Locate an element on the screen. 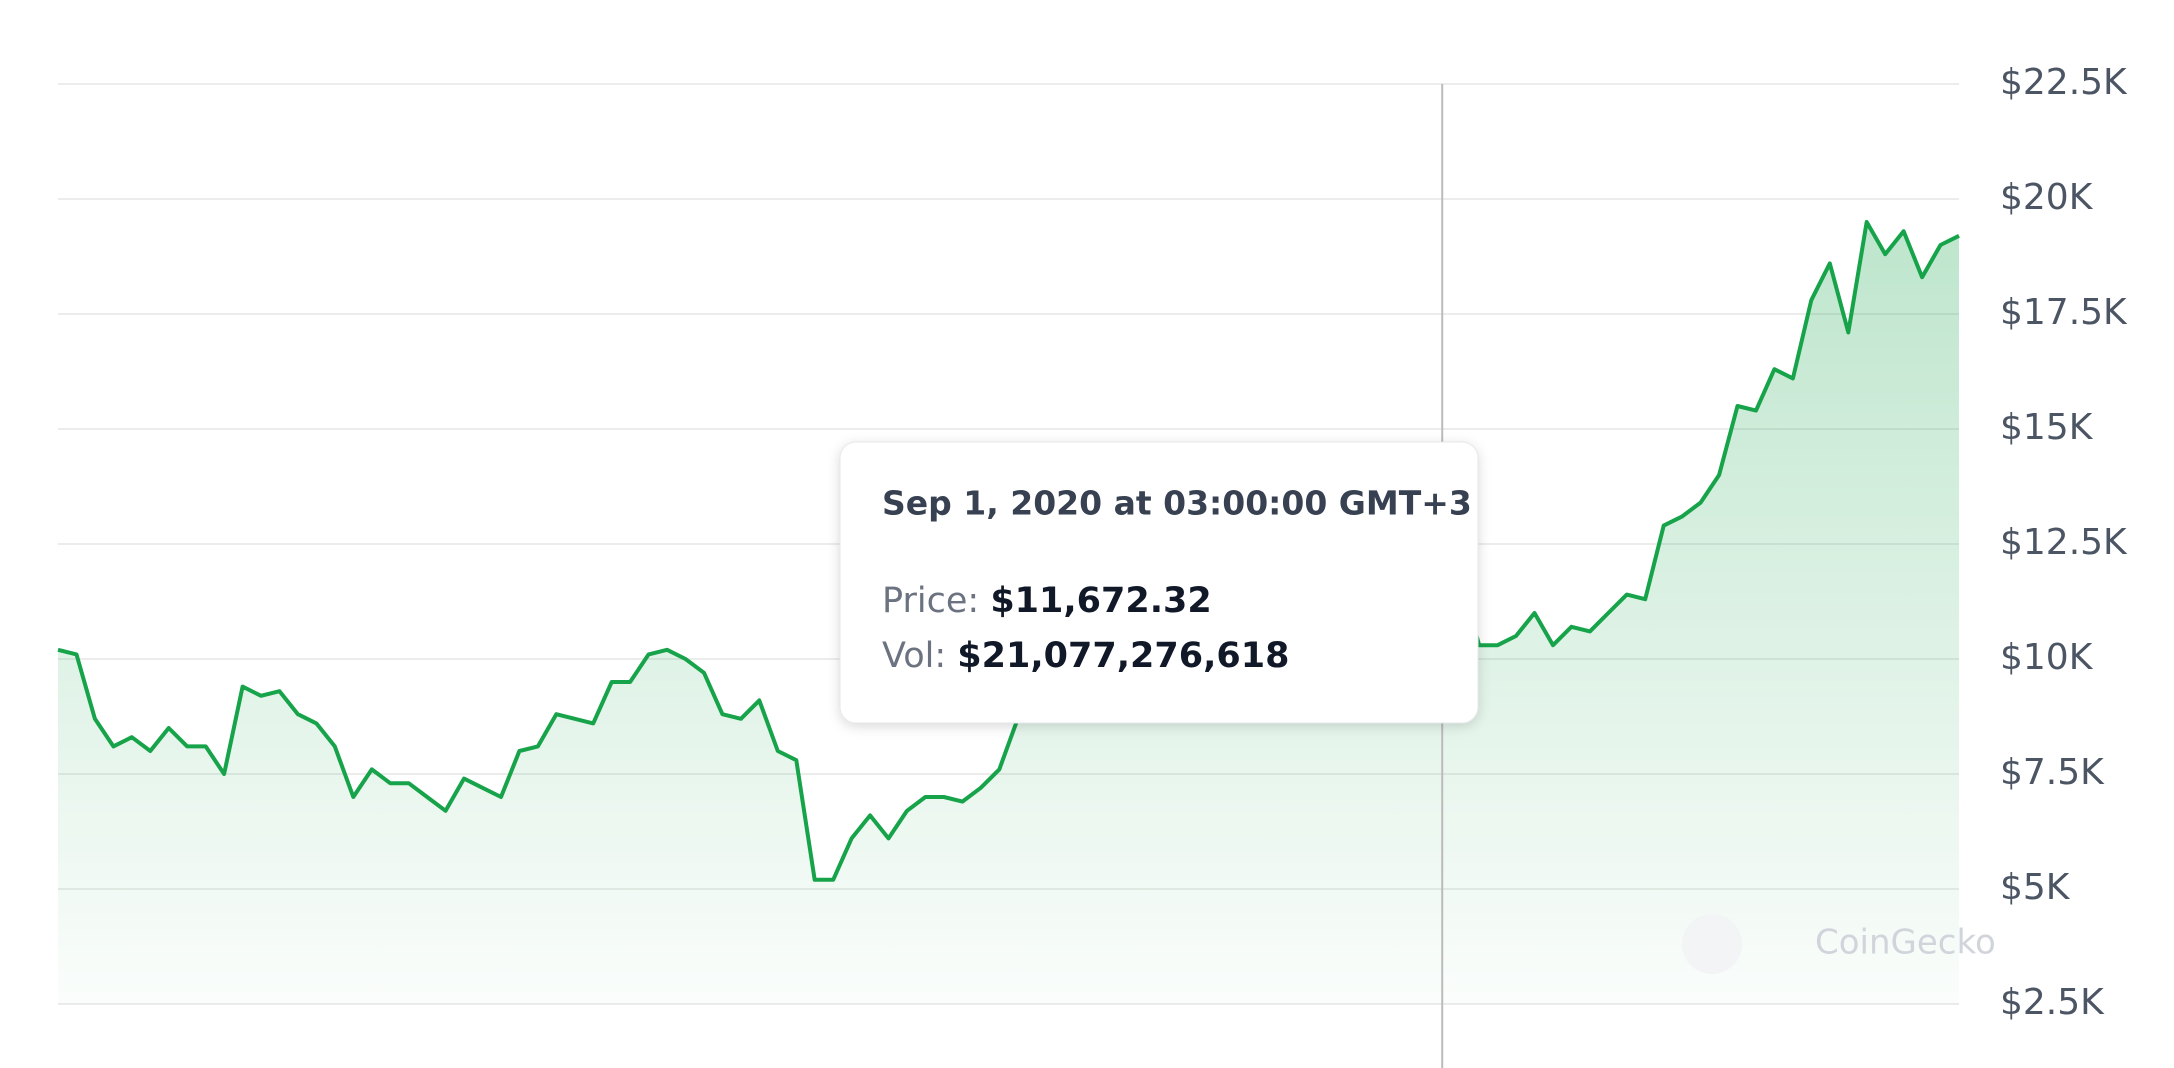  tooltip-vol: Vol: $21,077,276,618 is located at coordinates (1085, 656).